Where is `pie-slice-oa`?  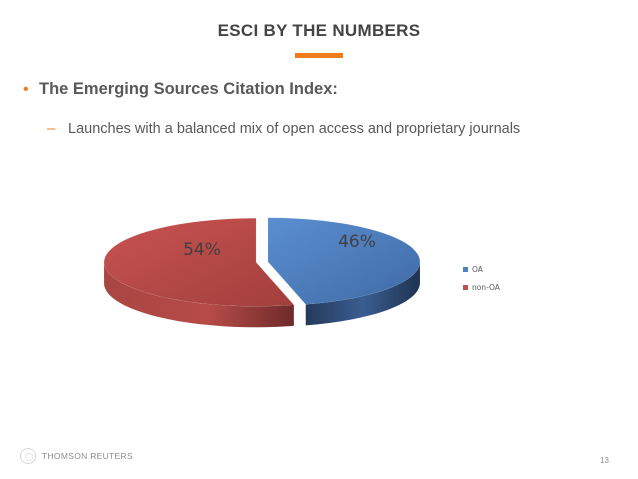
pie-slice-oa is located at coordinates (344, 261).